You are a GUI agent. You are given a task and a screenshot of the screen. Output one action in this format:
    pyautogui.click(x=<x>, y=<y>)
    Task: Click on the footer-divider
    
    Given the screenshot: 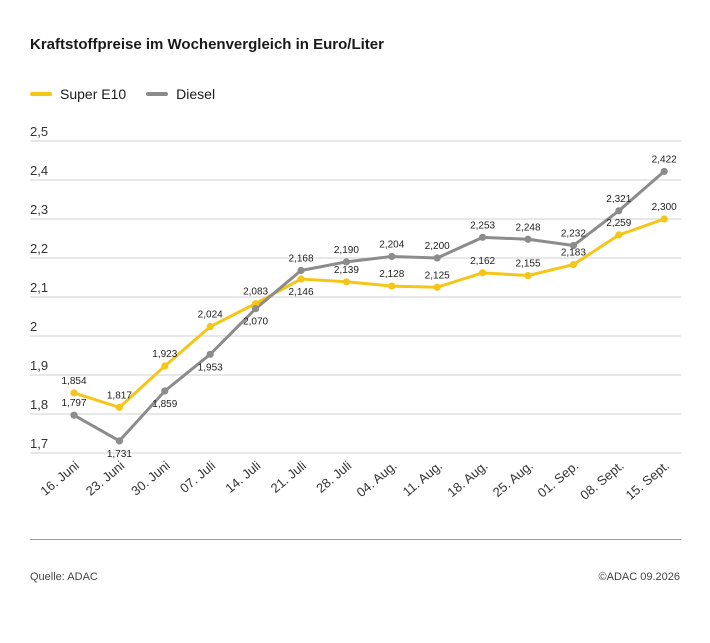 What is the action you would take?
    pyautogui.click(x=355, y=539)
    